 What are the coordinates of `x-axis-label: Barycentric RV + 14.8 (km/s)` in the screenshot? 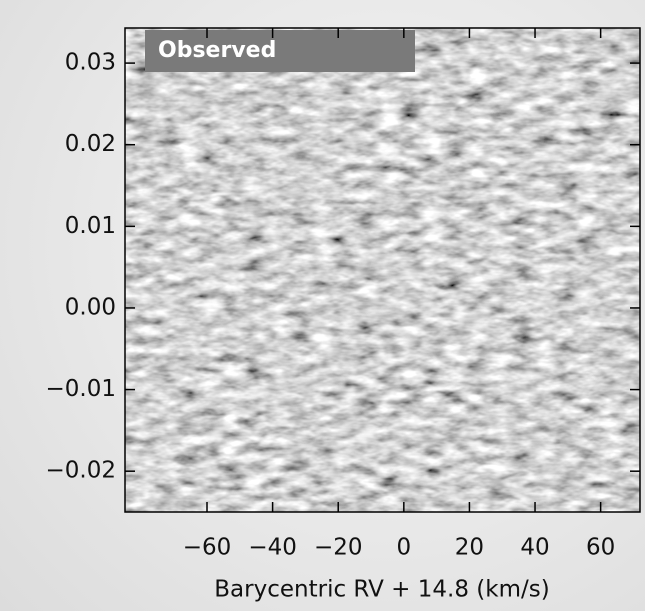 It's located at (381, 590).